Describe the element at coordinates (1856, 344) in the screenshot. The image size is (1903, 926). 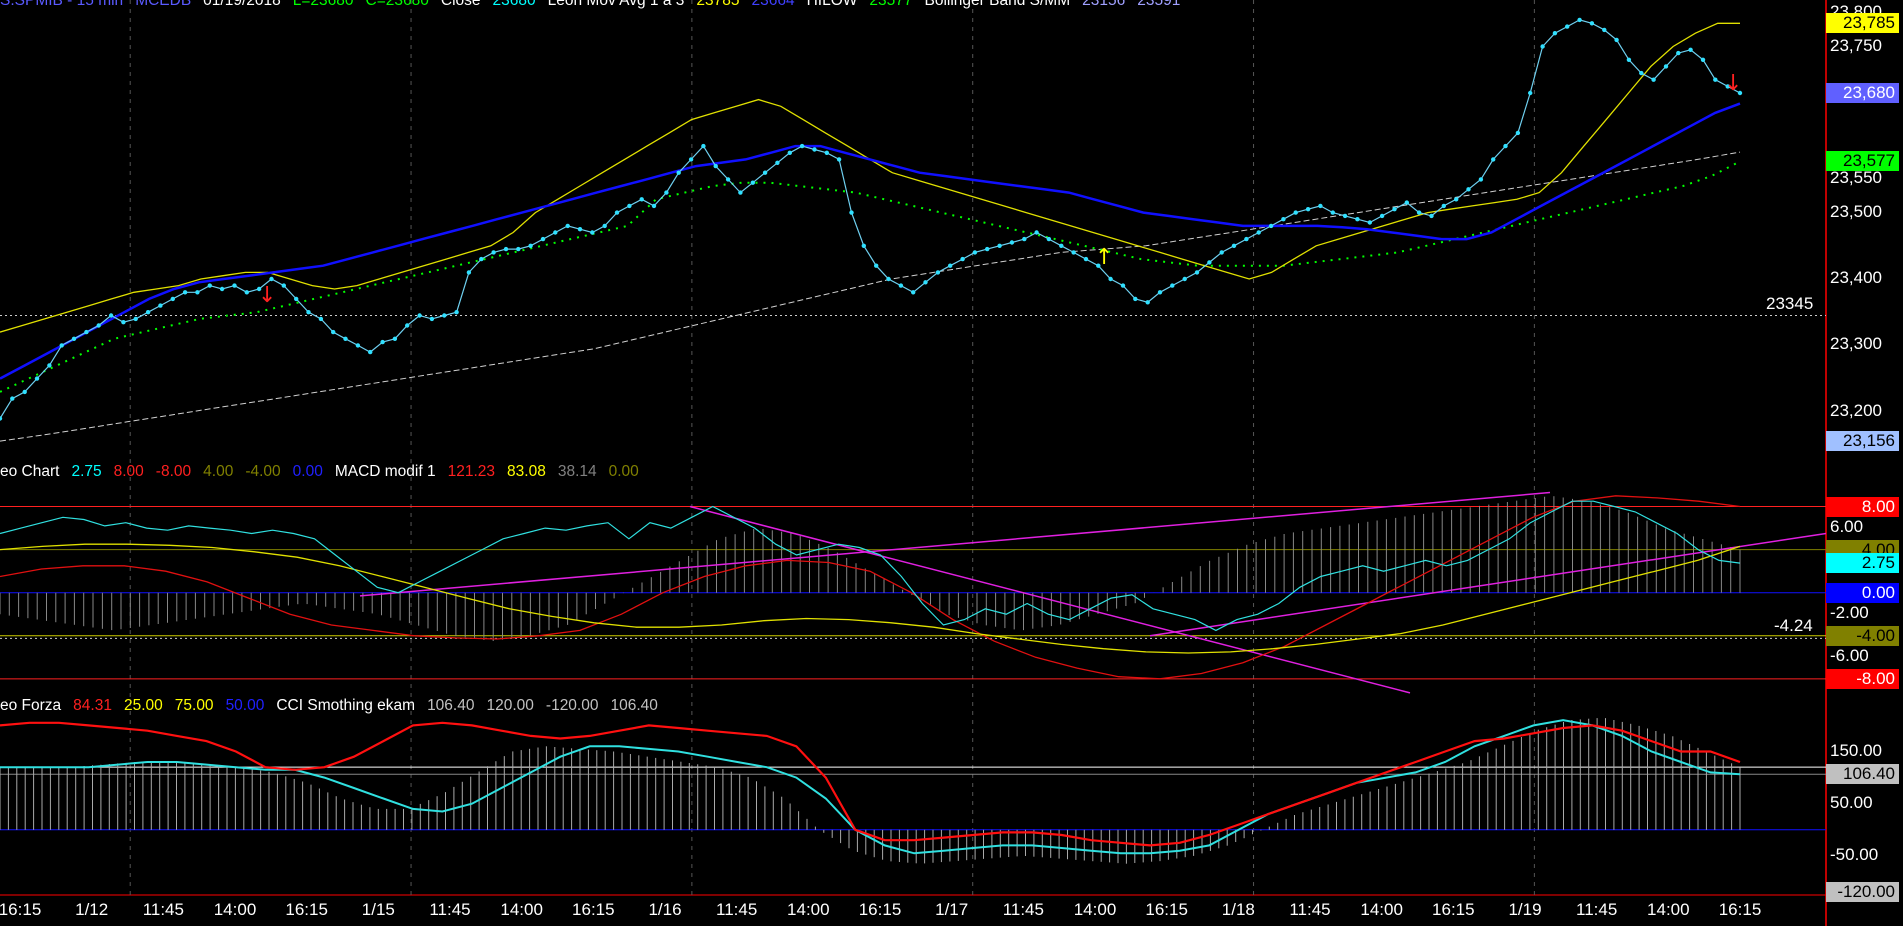
I see `price-tick-label: 23,300` at that location.